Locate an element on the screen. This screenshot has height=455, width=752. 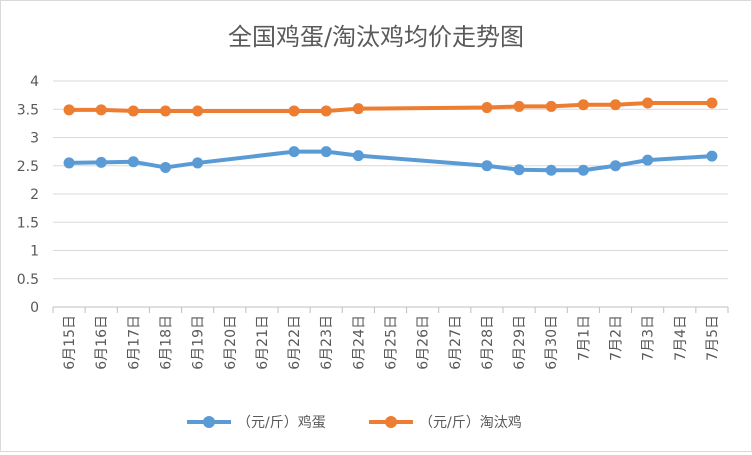
x-tick-label: 6月23日 is located at coordinates (327, 342).